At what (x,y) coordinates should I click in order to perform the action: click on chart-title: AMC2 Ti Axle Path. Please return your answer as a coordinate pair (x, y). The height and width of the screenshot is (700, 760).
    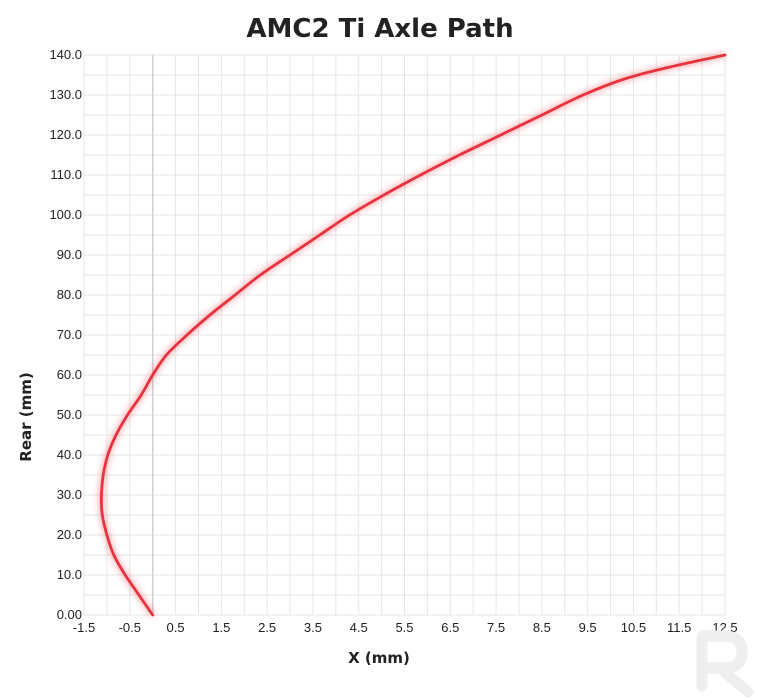
    Looking at the image, I should click on (379, 29).